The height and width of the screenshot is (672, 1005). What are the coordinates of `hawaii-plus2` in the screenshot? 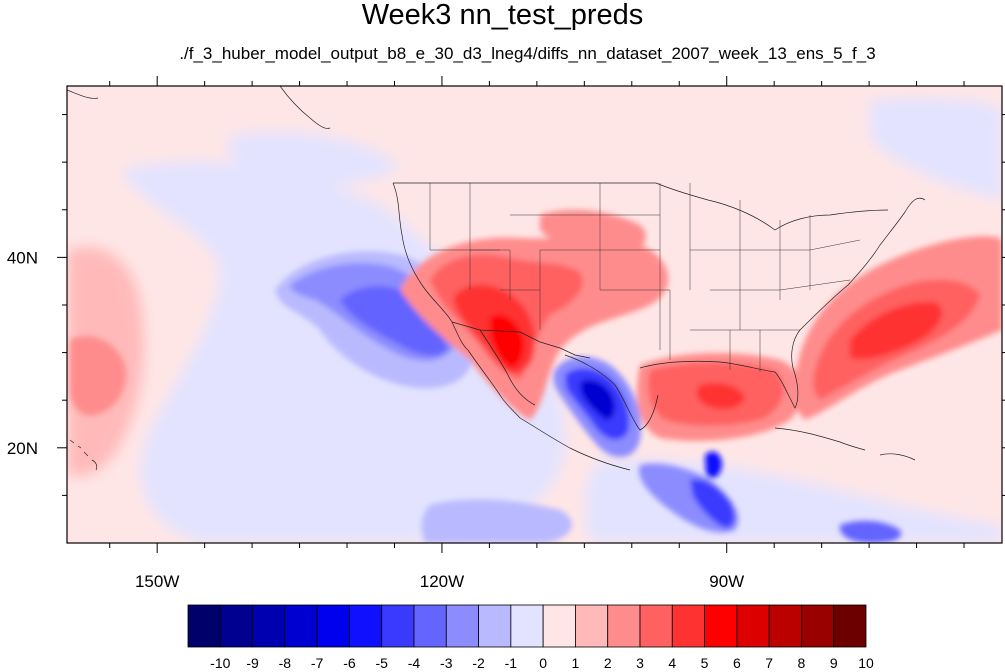 It's located at (98, 376).